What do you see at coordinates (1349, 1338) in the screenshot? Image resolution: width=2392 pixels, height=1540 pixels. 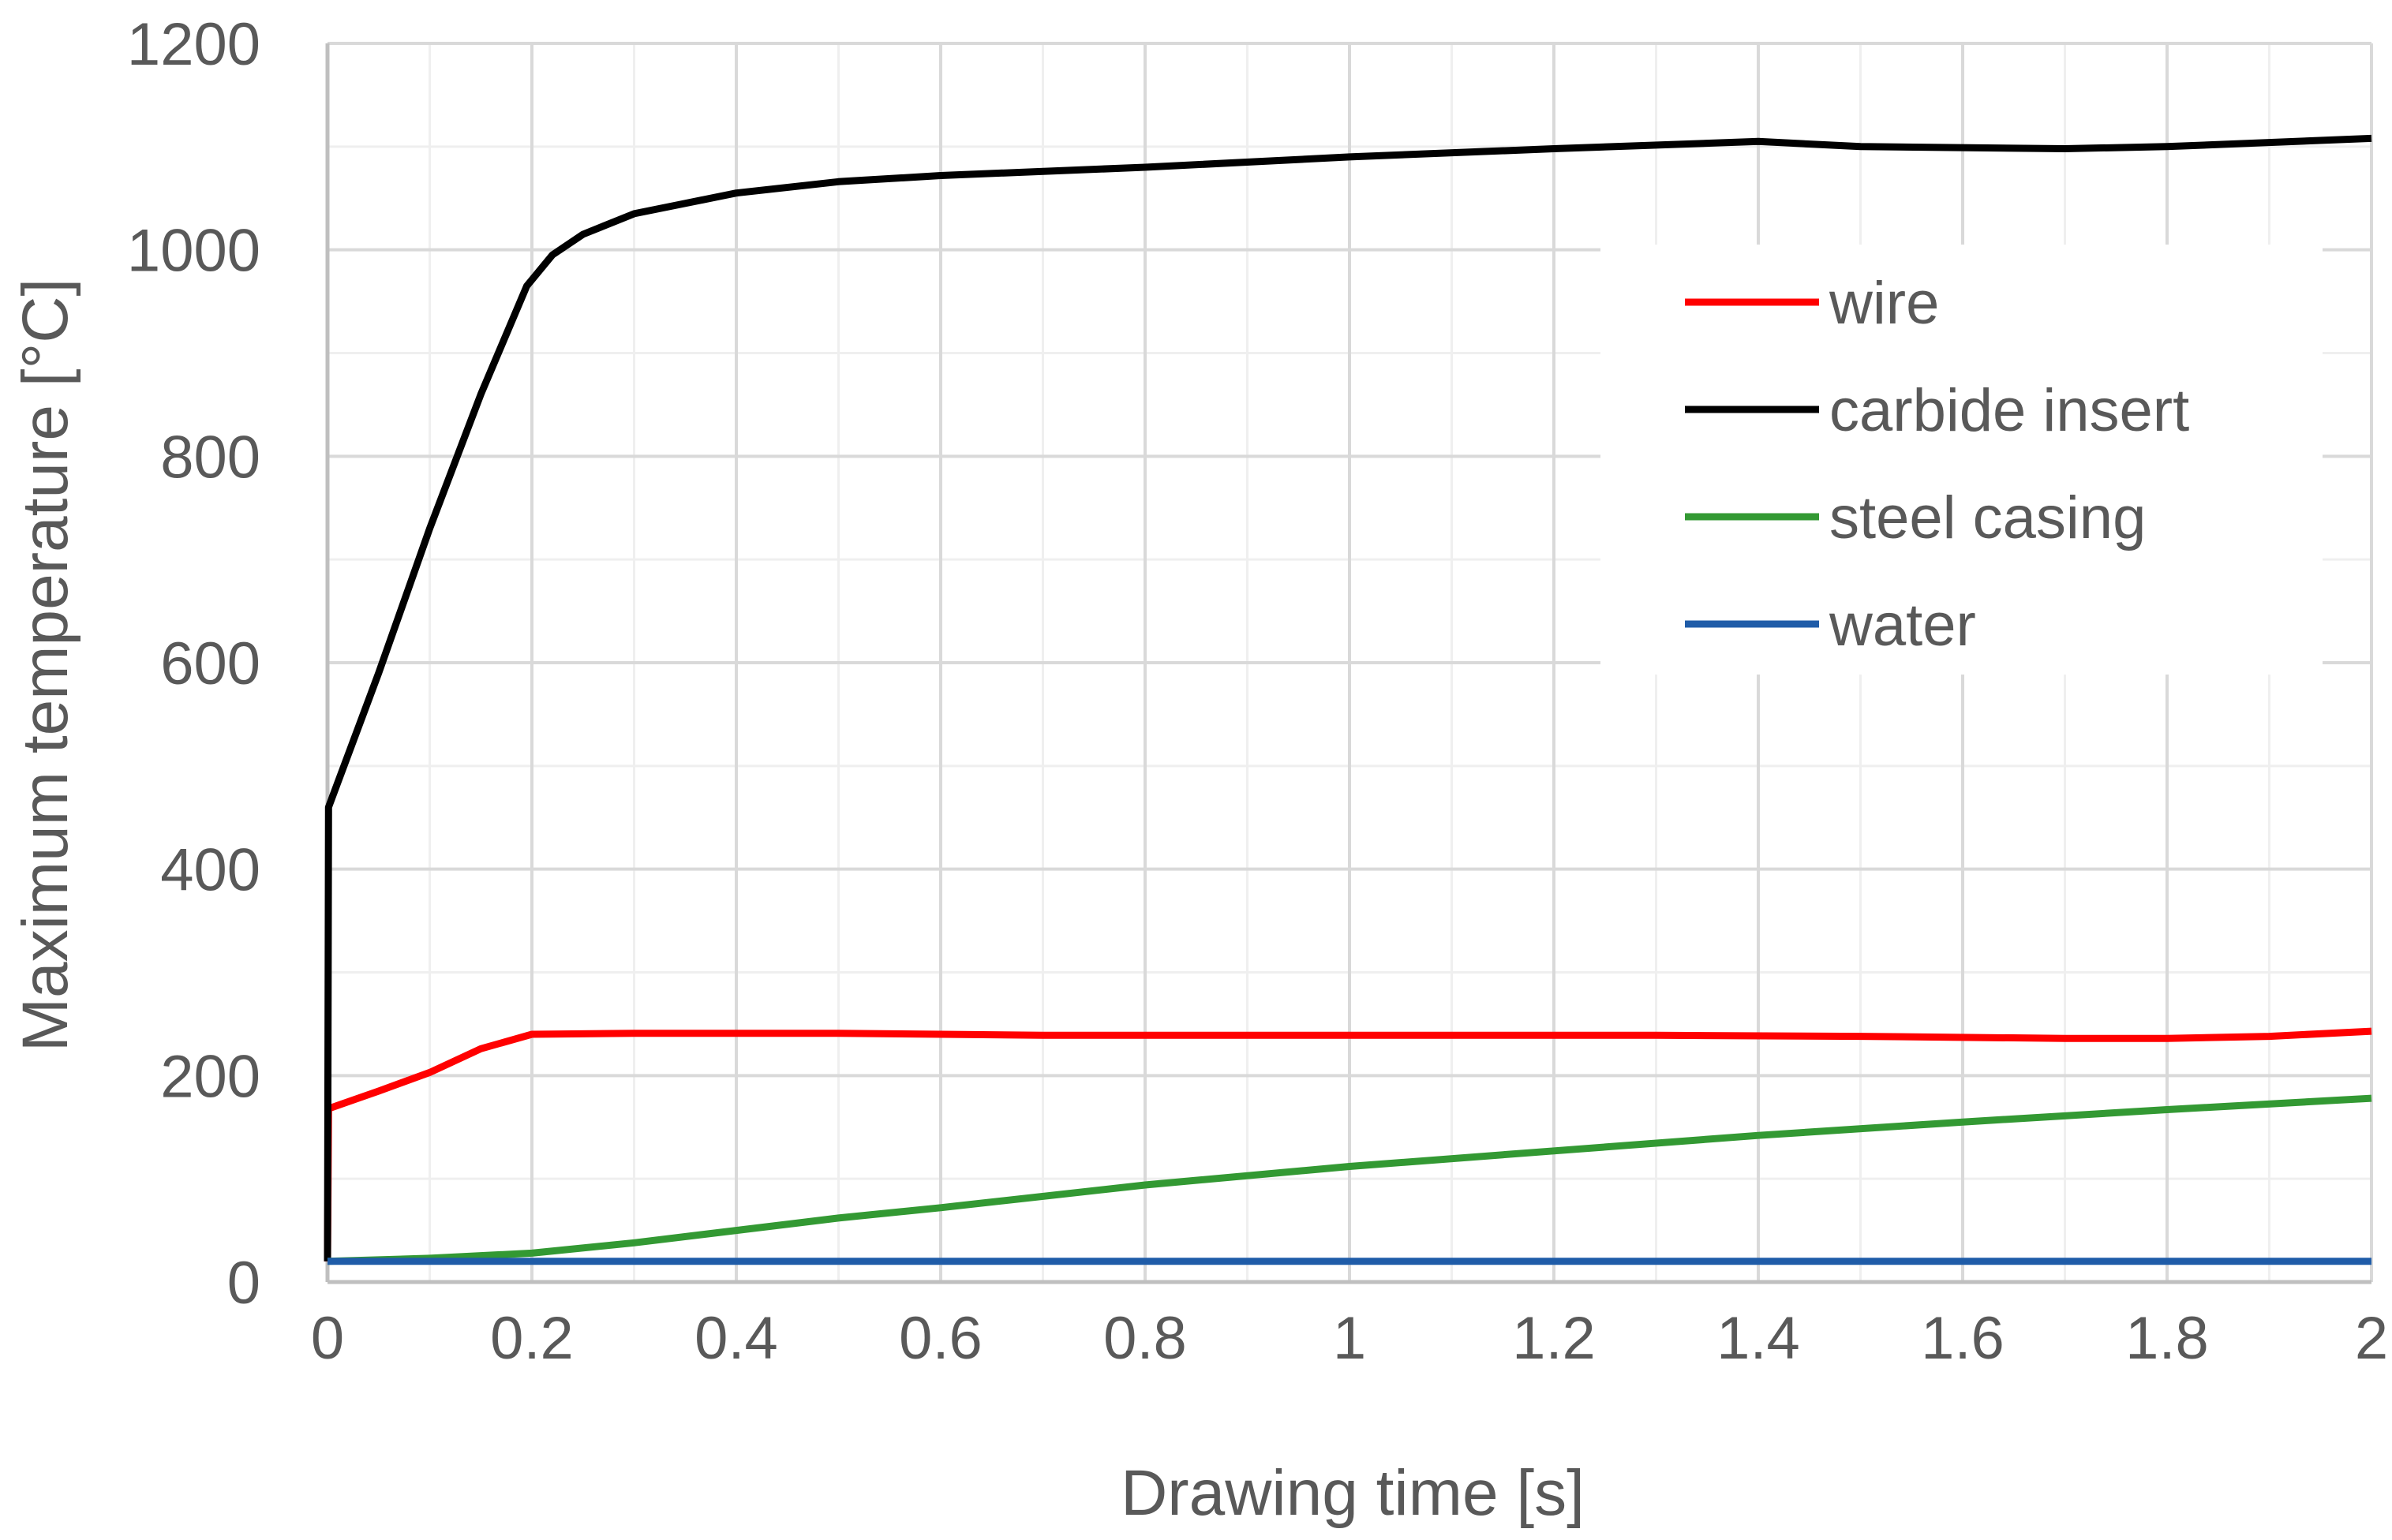 I see `x-tick-label: 1` at bounding box center [1349, 1338].